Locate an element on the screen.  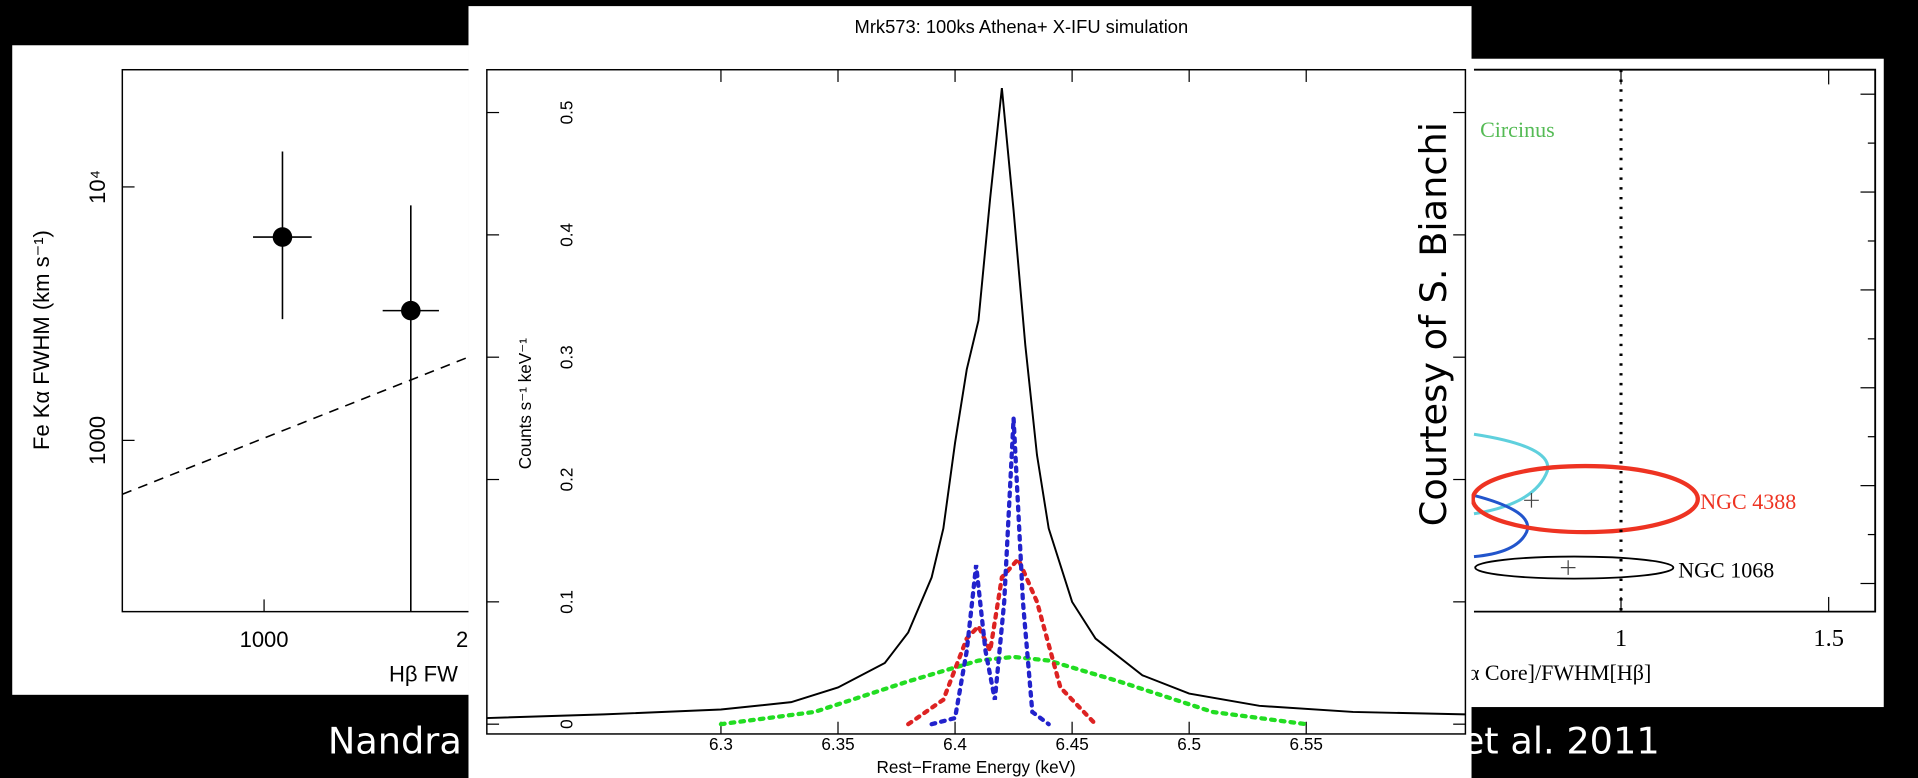
x-tick-label: 6.5 is located at coordinates (1189, 744).